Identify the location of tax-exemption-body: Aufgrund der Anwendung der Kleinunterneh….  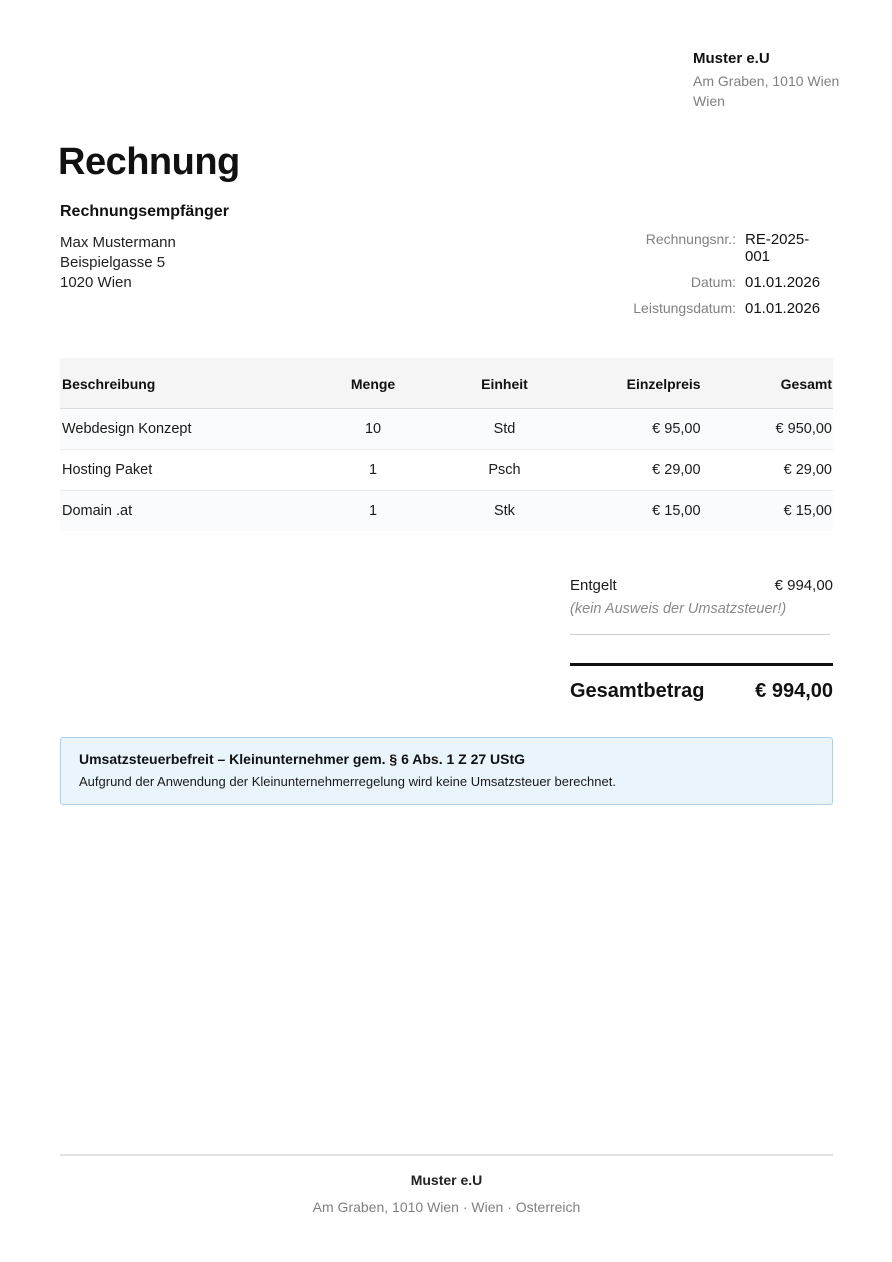
(347, 781).